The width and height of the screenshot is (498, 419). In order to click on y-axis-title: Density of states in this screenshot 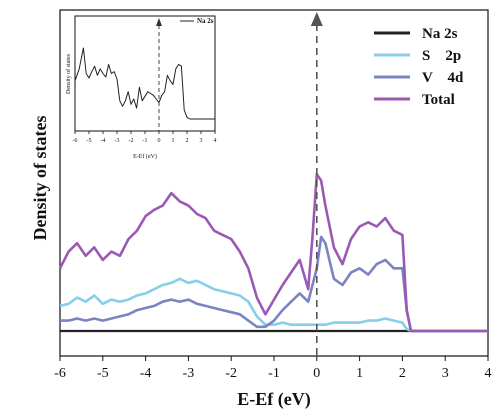, I will do `click(40, 178)`.